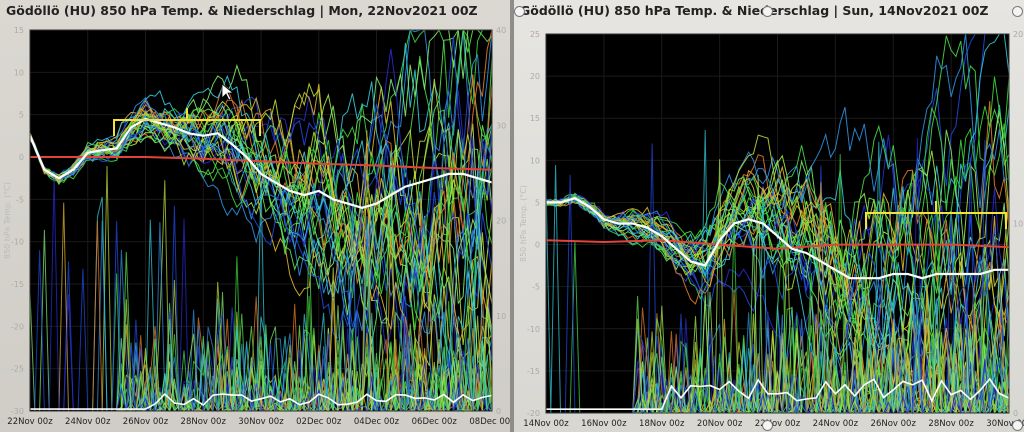  I want to click on window-handle-top-left, so click(519, 11).